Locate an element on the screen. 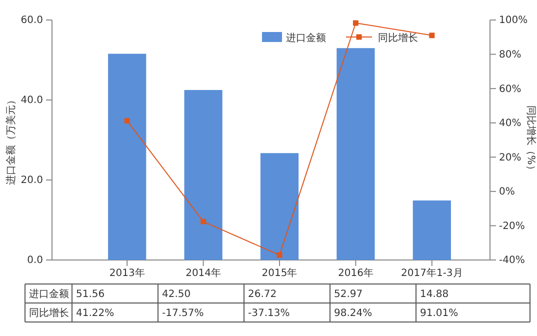  y2-tick-label: 40% is located at coordinates (510, 124).